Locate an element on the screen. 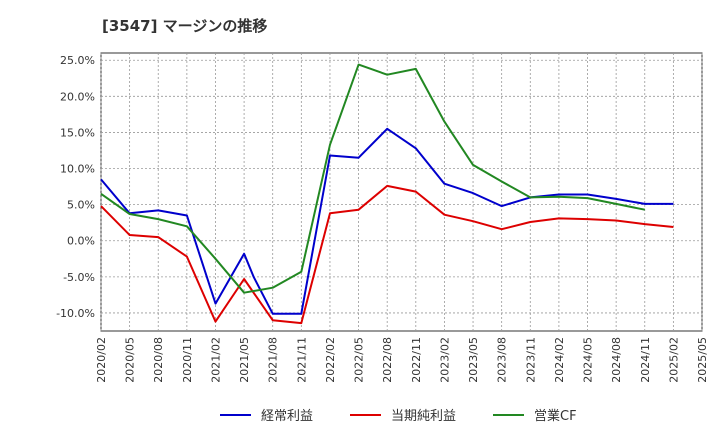 The image size is (720, 440). y-tick-label: 0.0% is located at coordinates (81, 241).